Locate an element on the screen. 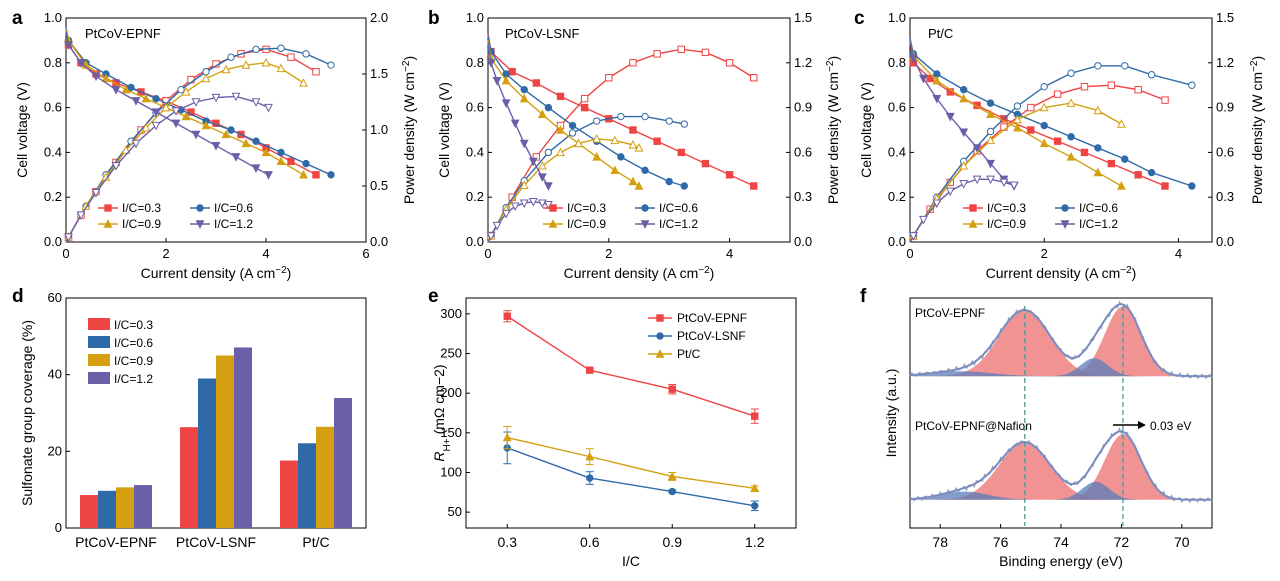 The image size is (1280, 581). bar-s09 is located at coordinates (225, 441).